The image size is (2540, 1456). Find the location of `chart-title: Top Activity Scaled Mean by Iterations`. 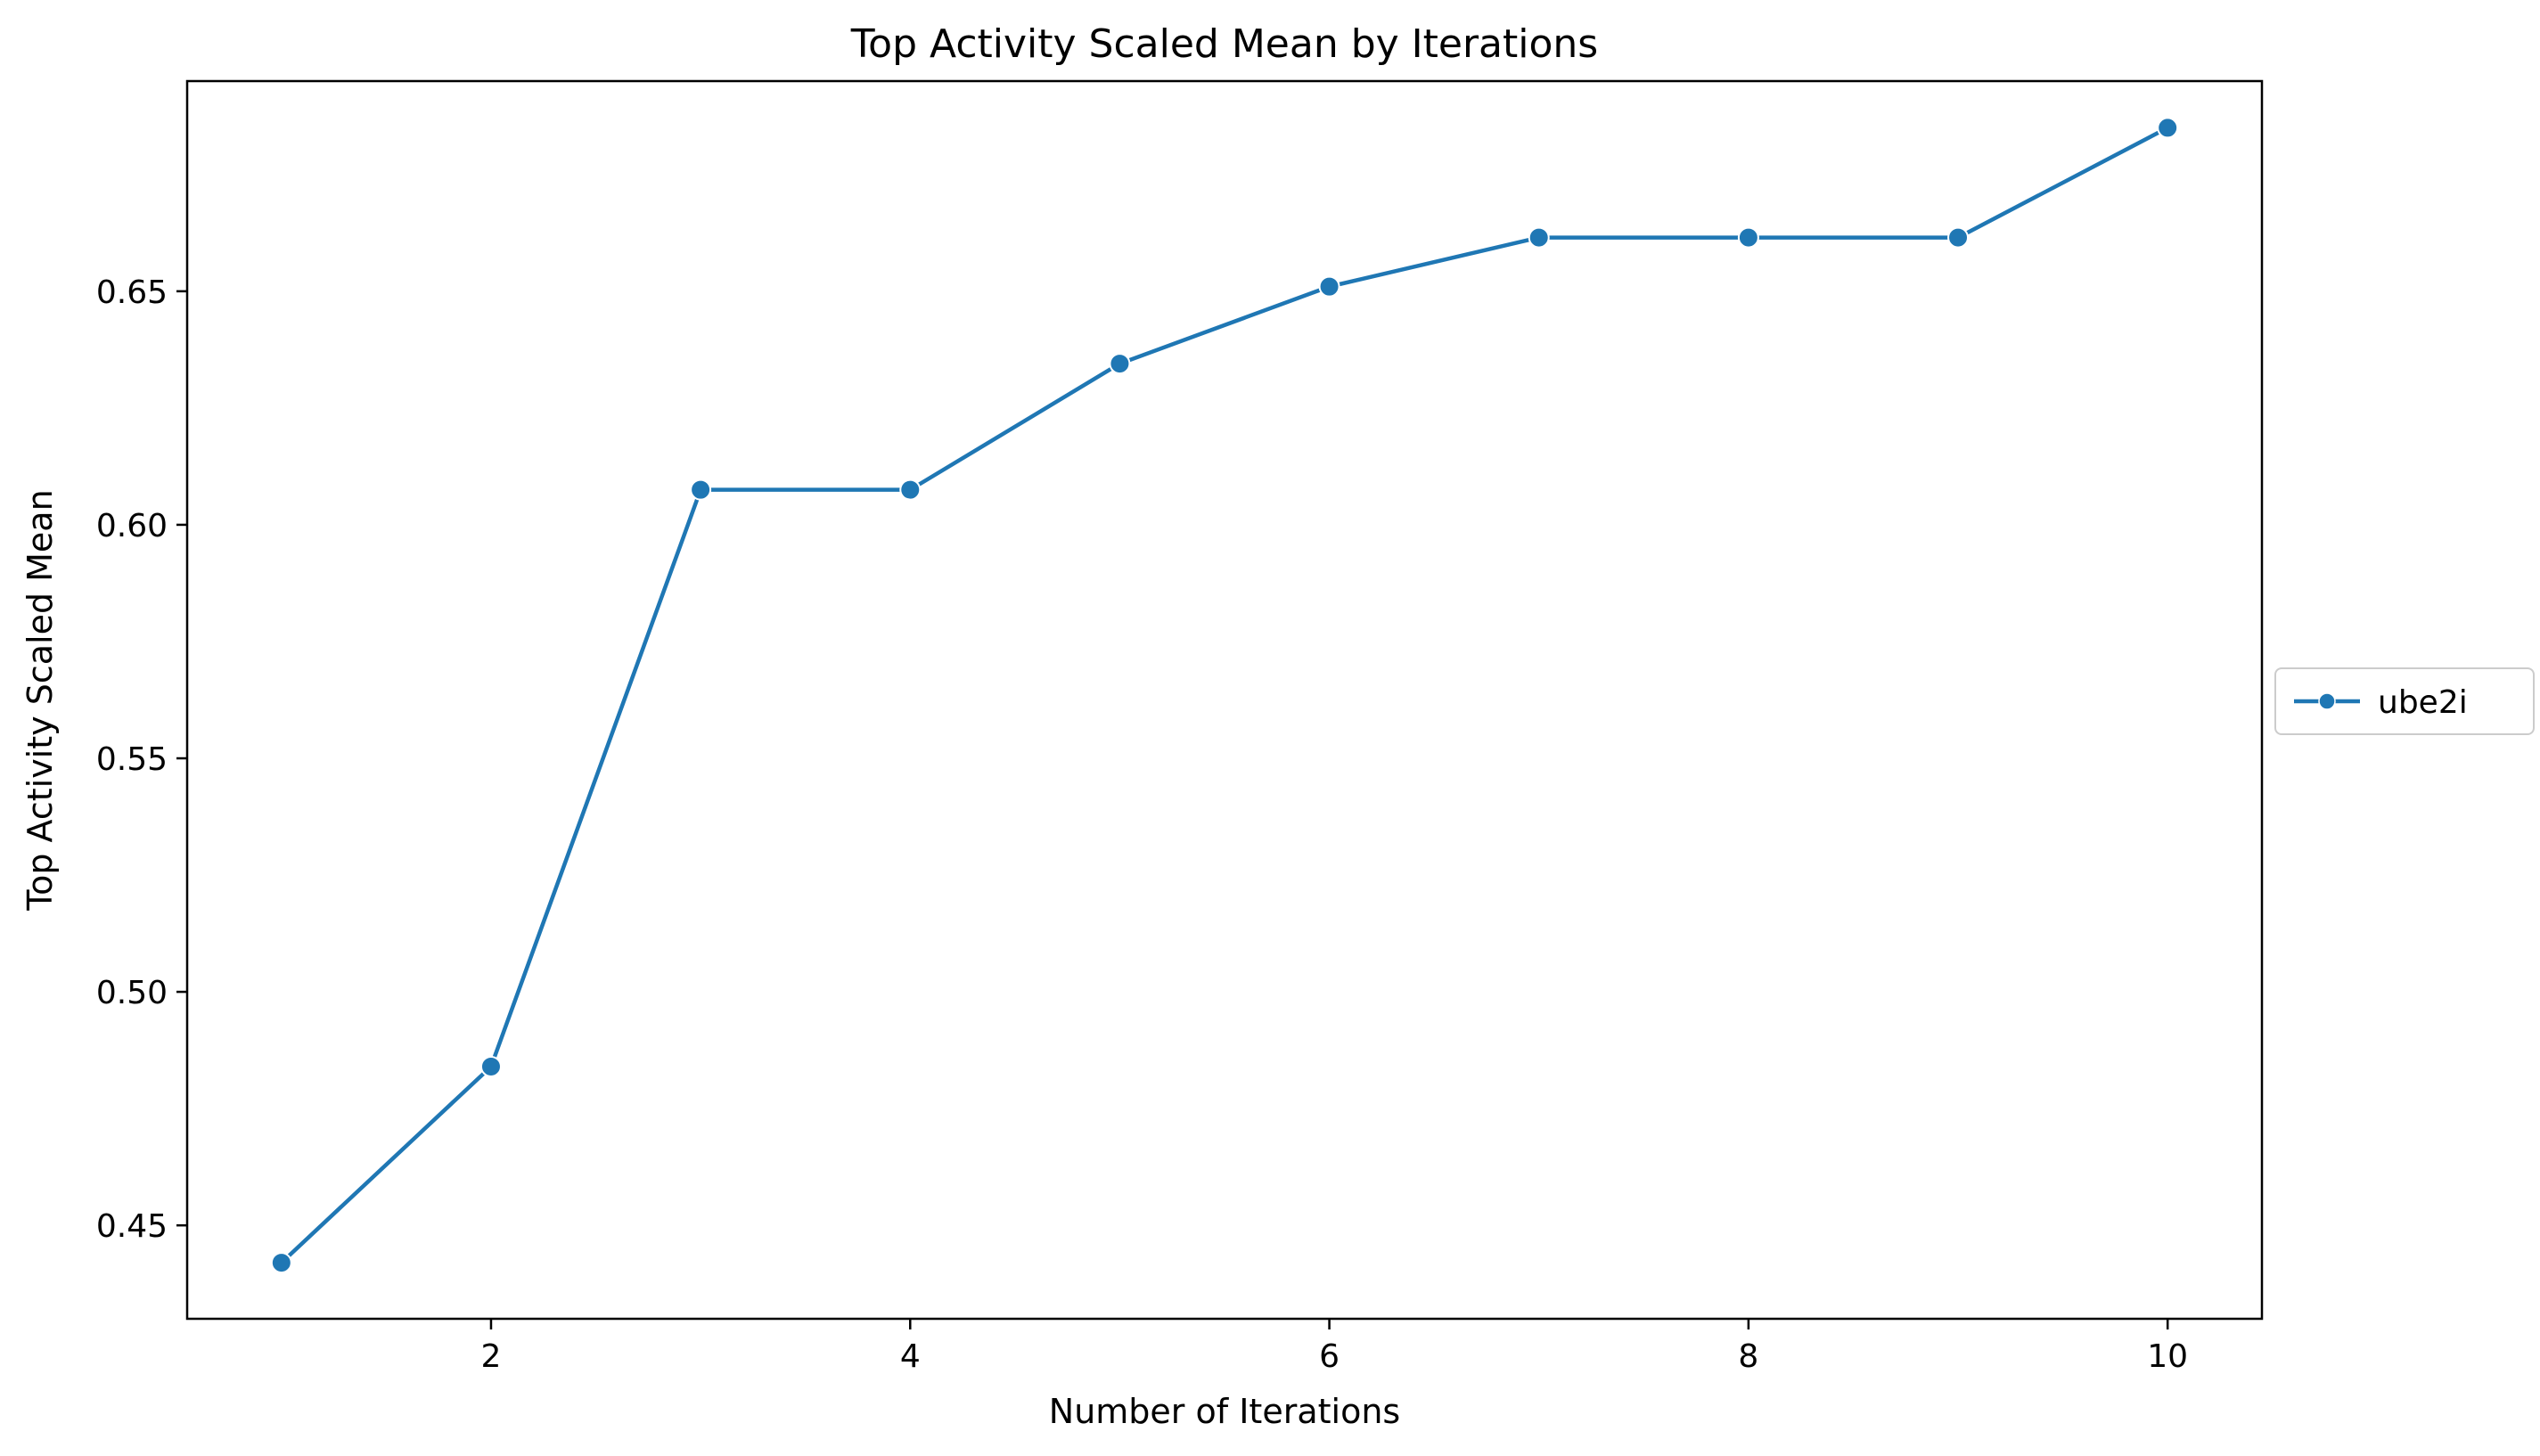

chart-title: Top Activity Scaled Mean by Iterations is located at coordinates (1224, 44).